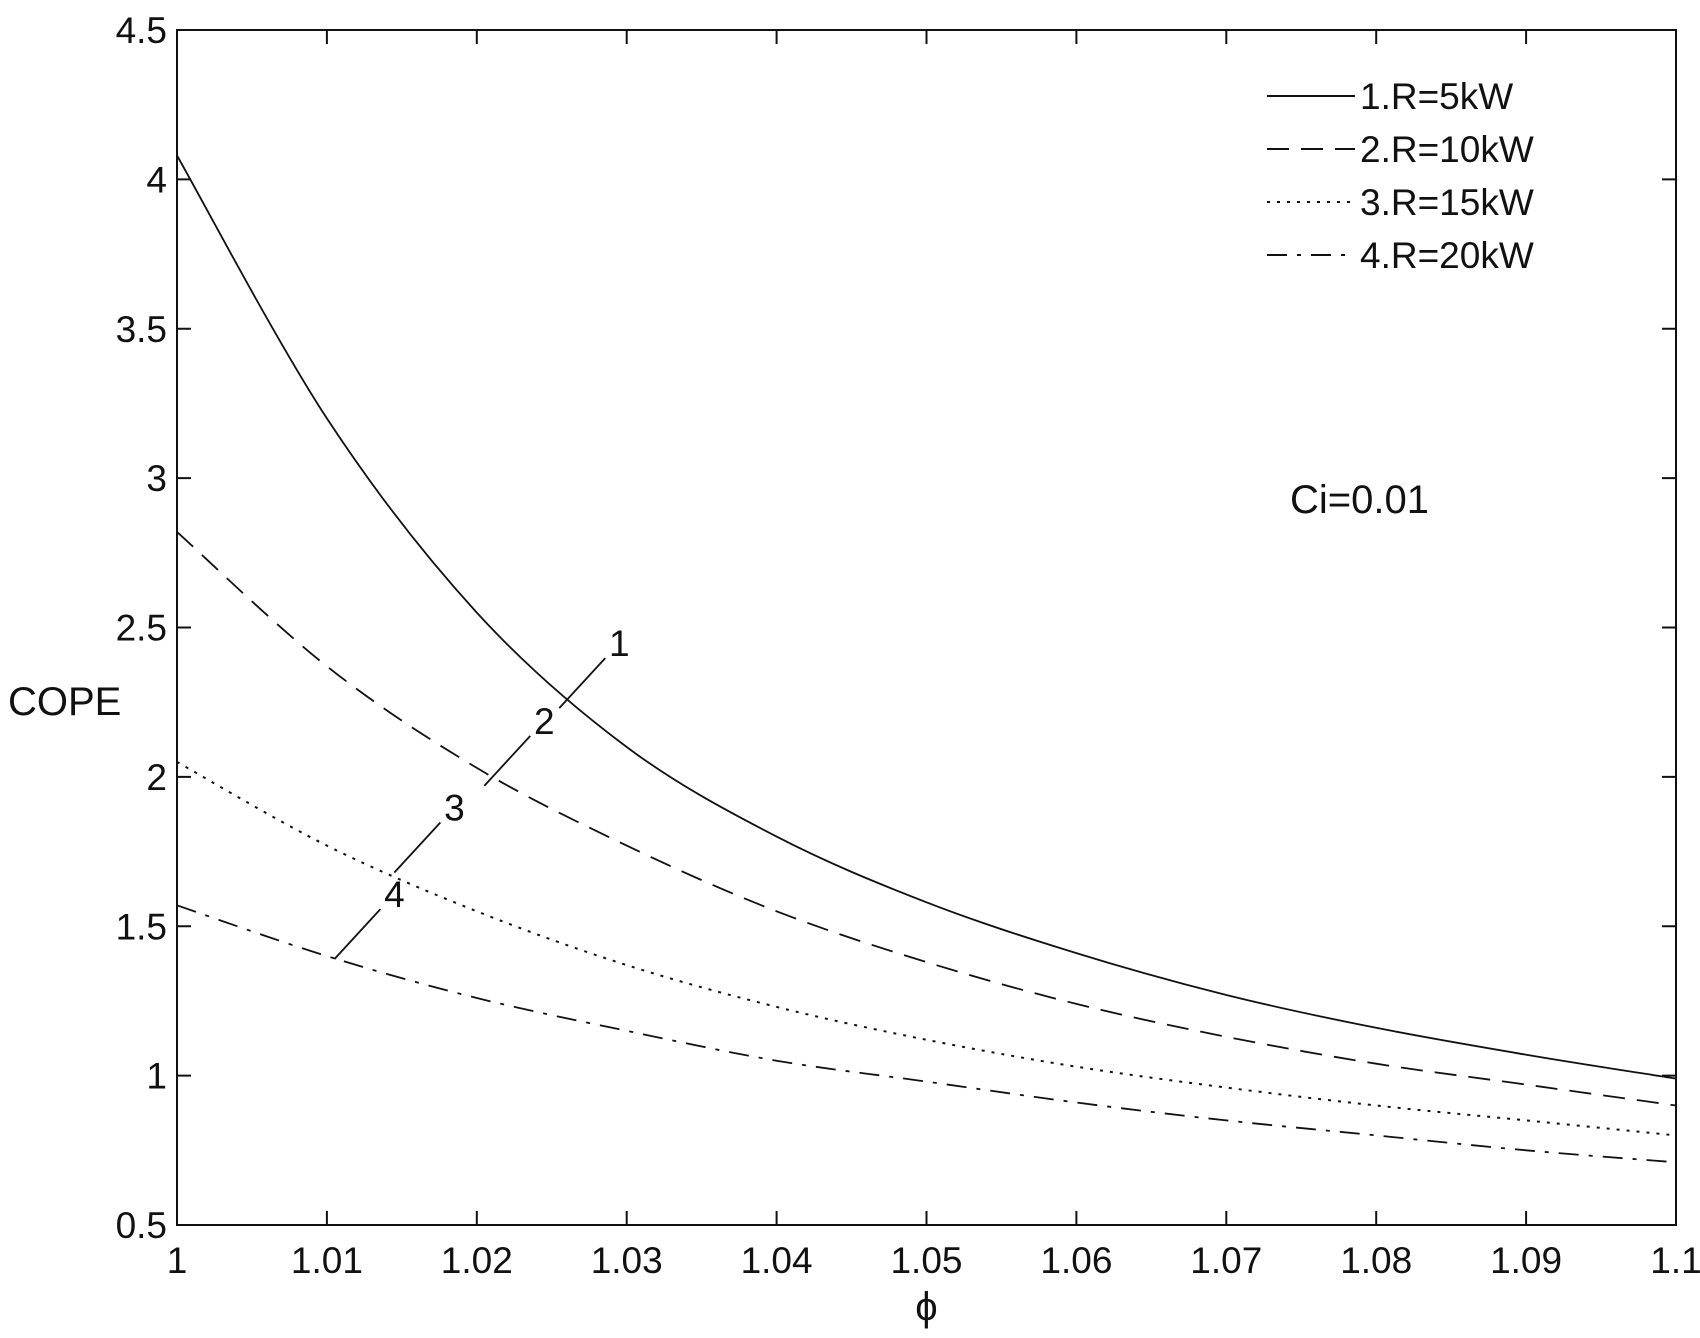 This screenshot has width=1700, height=1338. I want to click on x-tick-label: 1.02, so click(477, 1260).